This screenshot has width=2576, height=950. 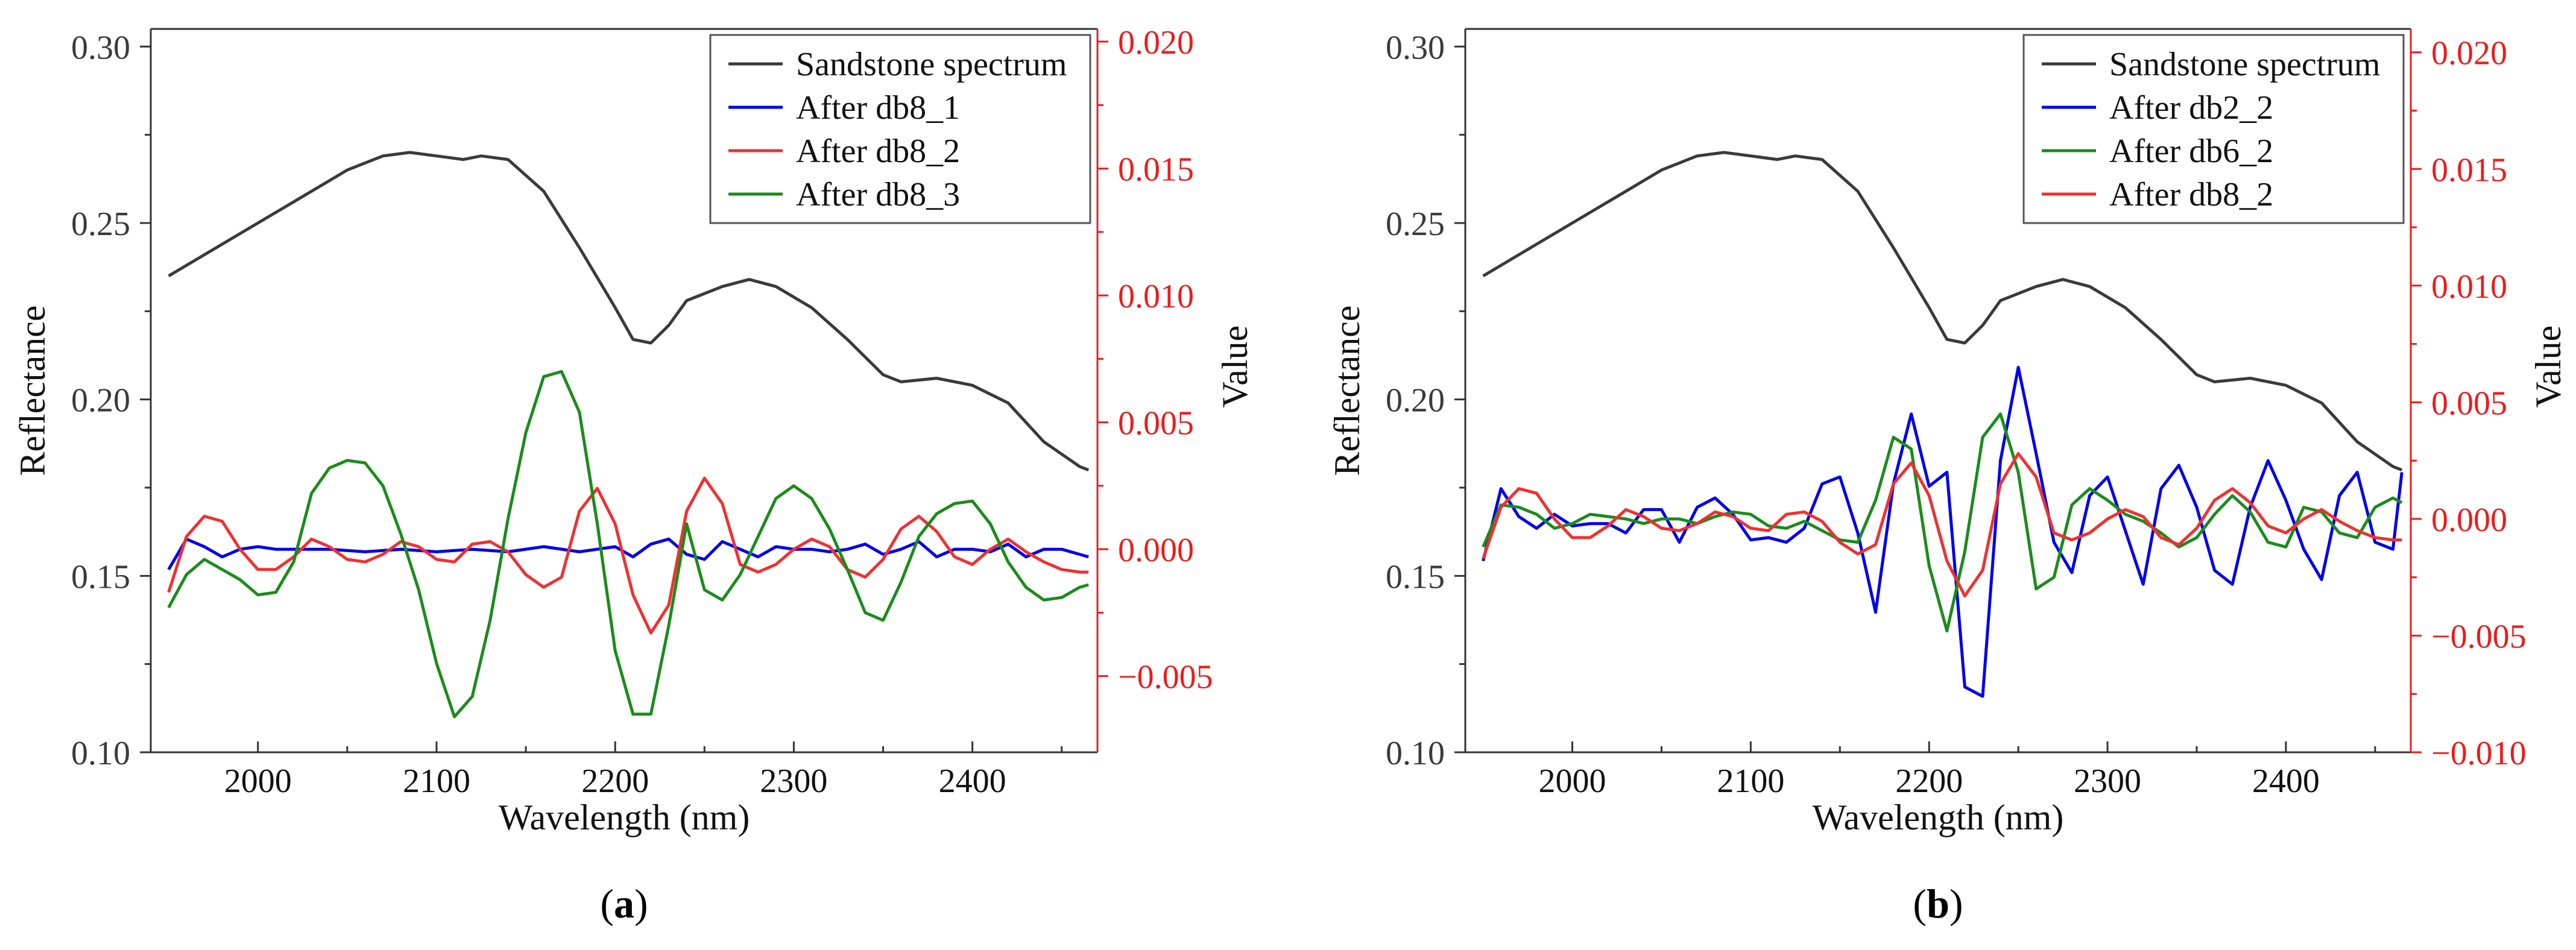 What do you see at coordinates (2479, 754) in the screenshot?
I see `y2-tick-label: −0.010` at bounding box center [2479, 754].